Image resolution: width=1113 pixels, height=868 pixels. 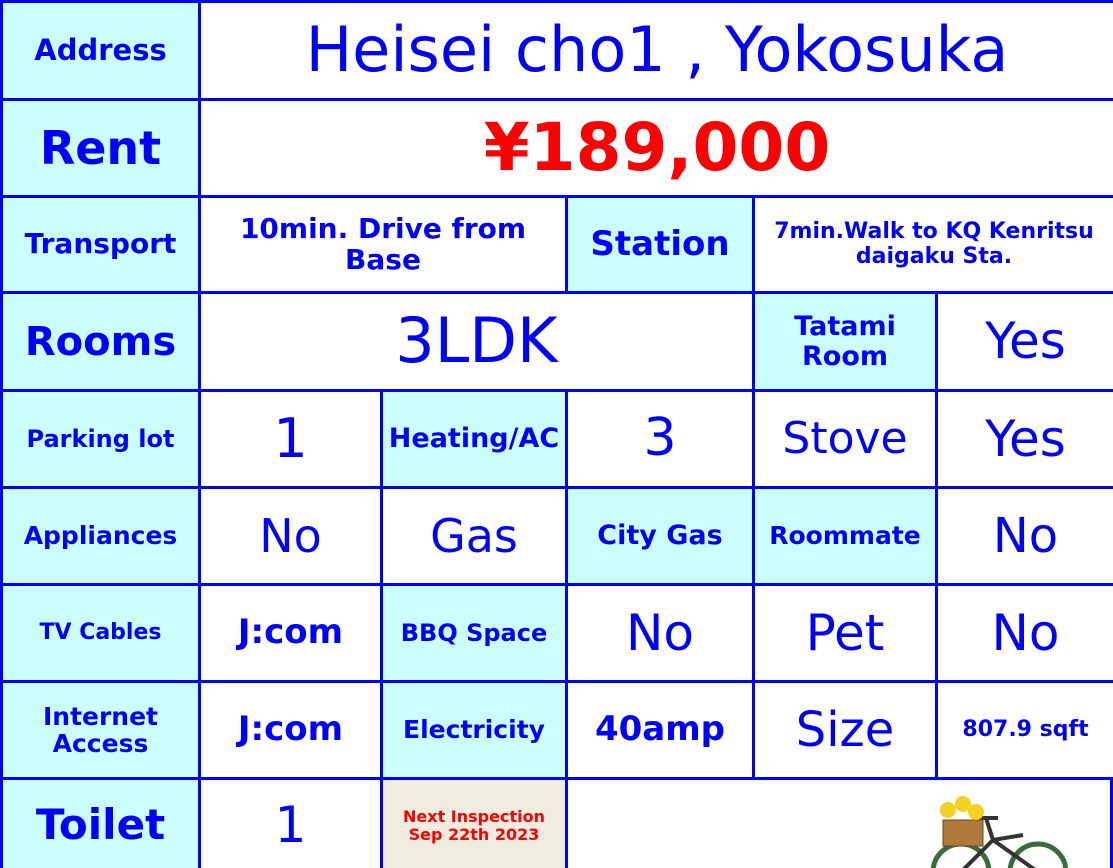 What do you see at coordinates (474, 730) in the screenshot?
I see `field-value: Electricity` at bounding box center [474, 730].